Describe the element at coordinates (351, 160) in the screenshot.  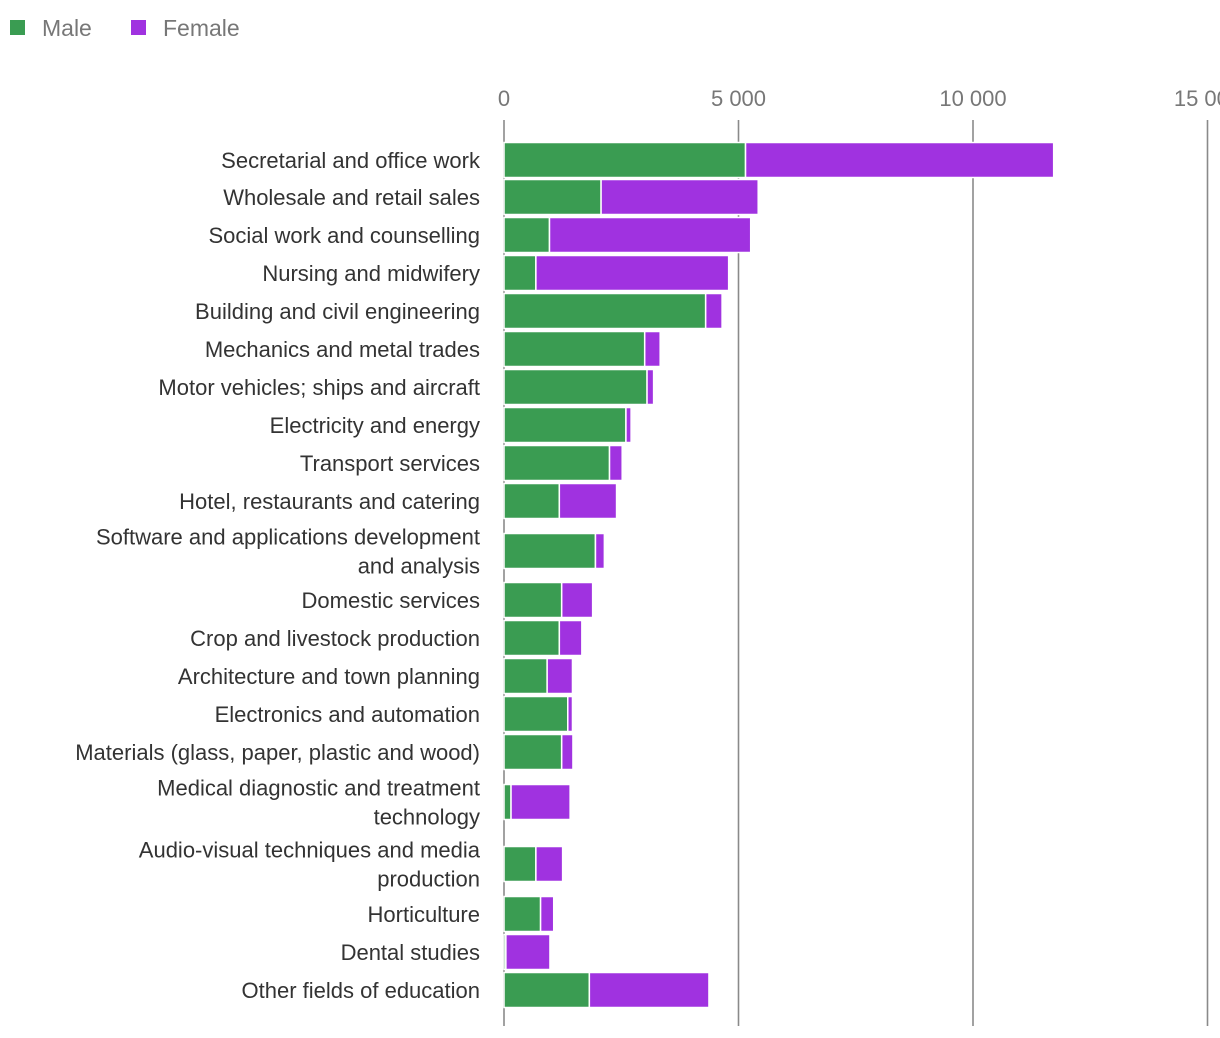
I see `category-label: Secretarial and office work` at that location.